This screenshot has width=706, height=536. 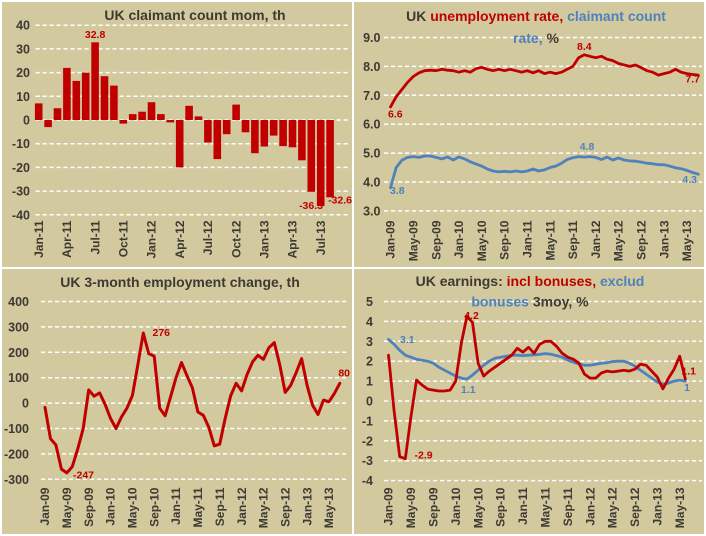 What do you see at coordinates (95, 237) in the screenshot?
I see `svg-text: Jul-11` at bounding box center [95, 237].